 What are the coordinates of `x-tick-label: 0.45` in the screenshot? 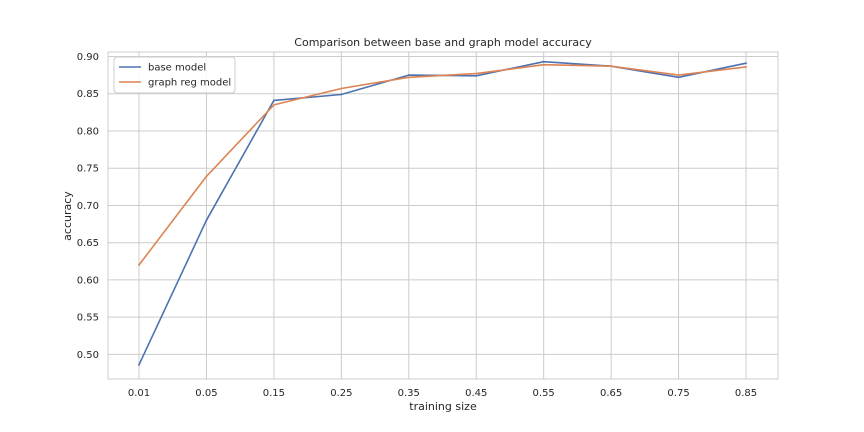 It's located at (476, 393).